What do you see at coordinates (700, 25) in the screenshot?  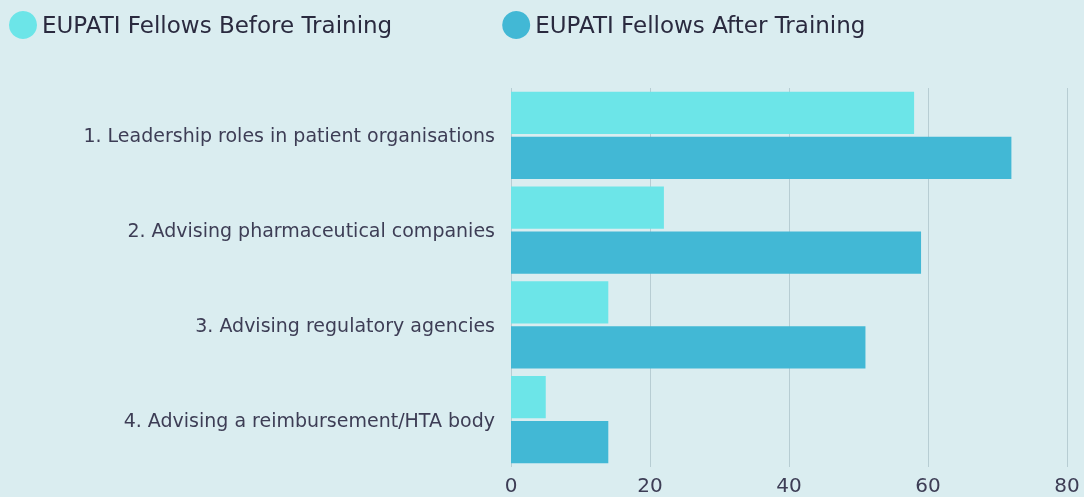 I see `legend-label: EUPATI Fellows After Training` at bounding box center [700, 25].